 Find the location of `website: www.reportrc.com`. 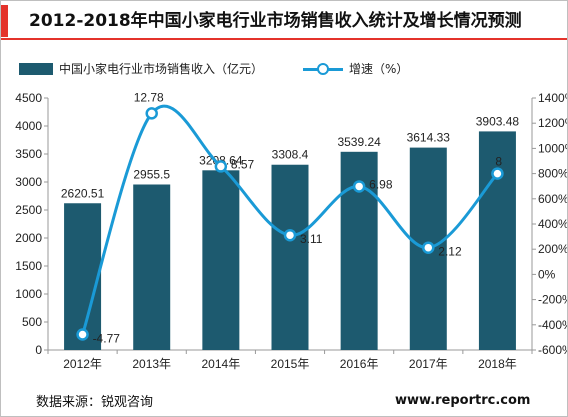

website: www.reportrc.com is located at coordinates (463, 400).